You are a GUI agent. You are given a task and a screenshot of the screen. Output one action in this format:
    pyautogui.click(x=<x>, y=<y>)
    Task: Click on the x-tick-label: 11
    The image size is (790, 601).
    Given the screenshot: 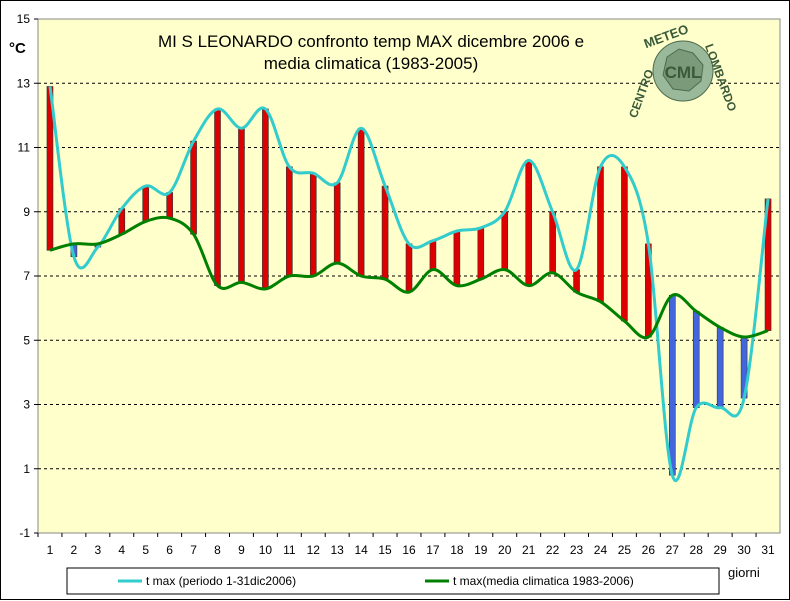 What is the action you would take?
    pyautogui.click(x=289, y=550)
    